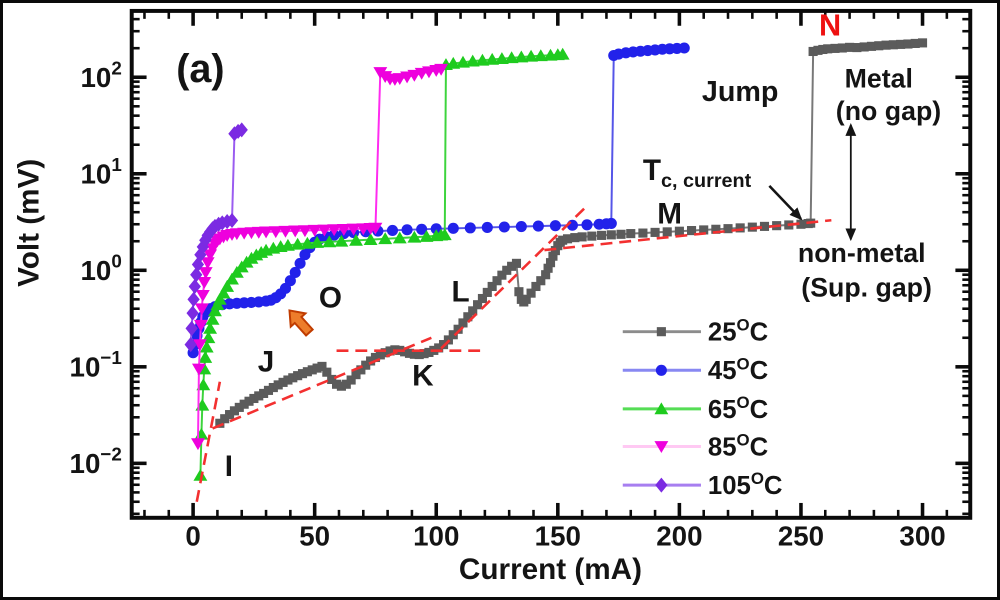 Image resolution: width=1000 pixels, height=600 pixels. Describe the element at coordinates (922, 536) in the screenshot. I see `x-tick-label: 300` at that location.